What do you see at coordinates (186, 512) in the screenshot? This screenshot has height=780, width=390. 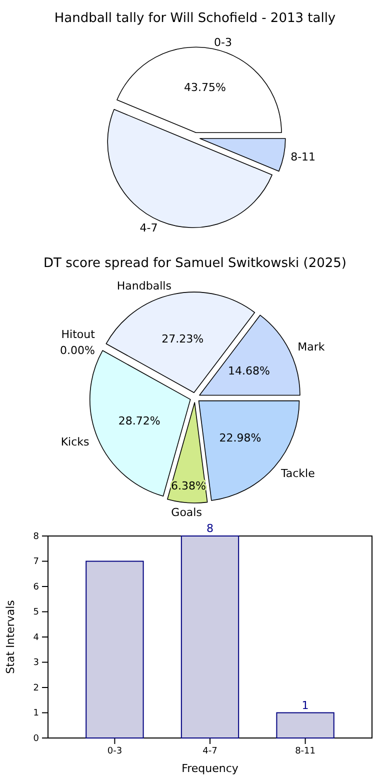 I see `slice-label: Goals` at bounding box center [186, 512].